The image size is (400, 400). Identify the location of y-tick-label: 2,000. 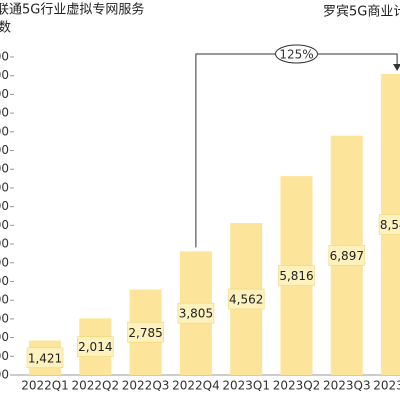
(4, 318).